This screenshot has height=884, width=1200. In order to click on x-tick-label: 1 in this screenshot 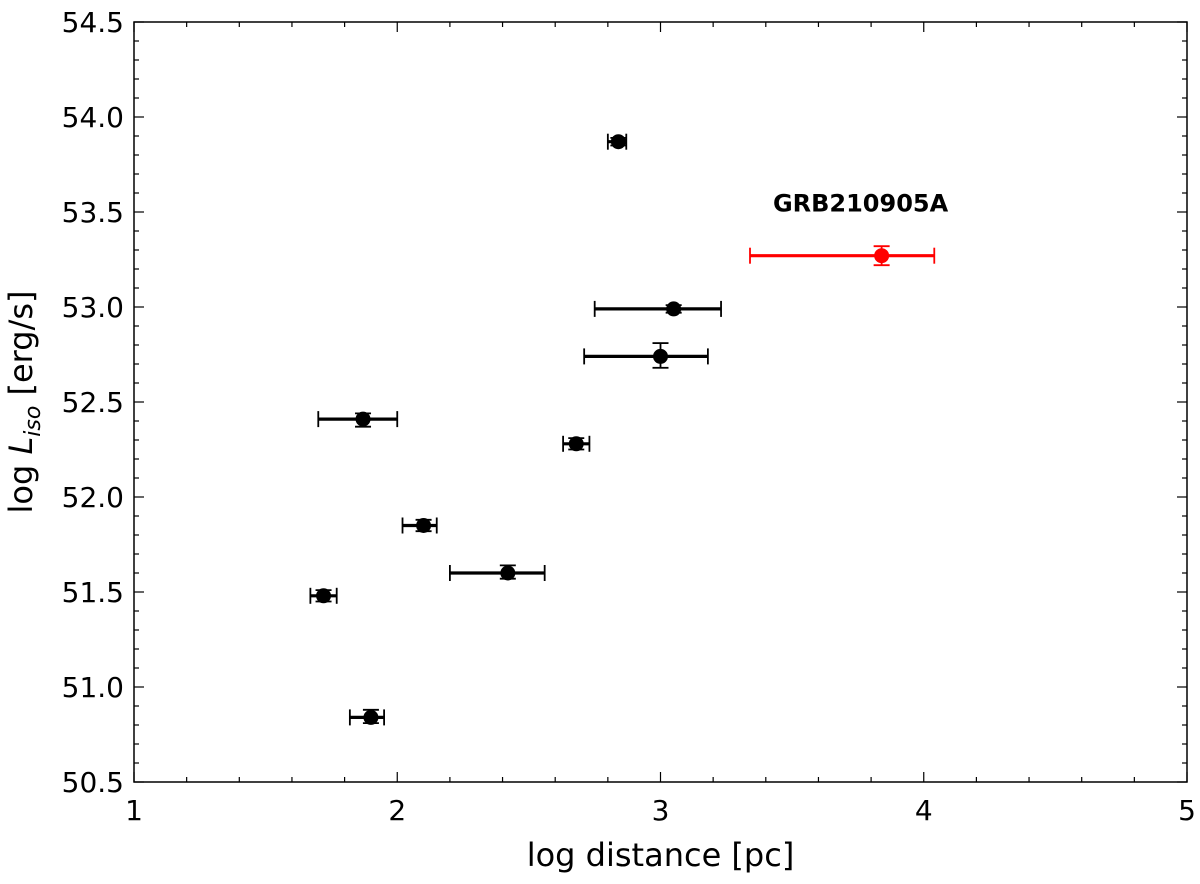, I will do `click(134, 810)`.